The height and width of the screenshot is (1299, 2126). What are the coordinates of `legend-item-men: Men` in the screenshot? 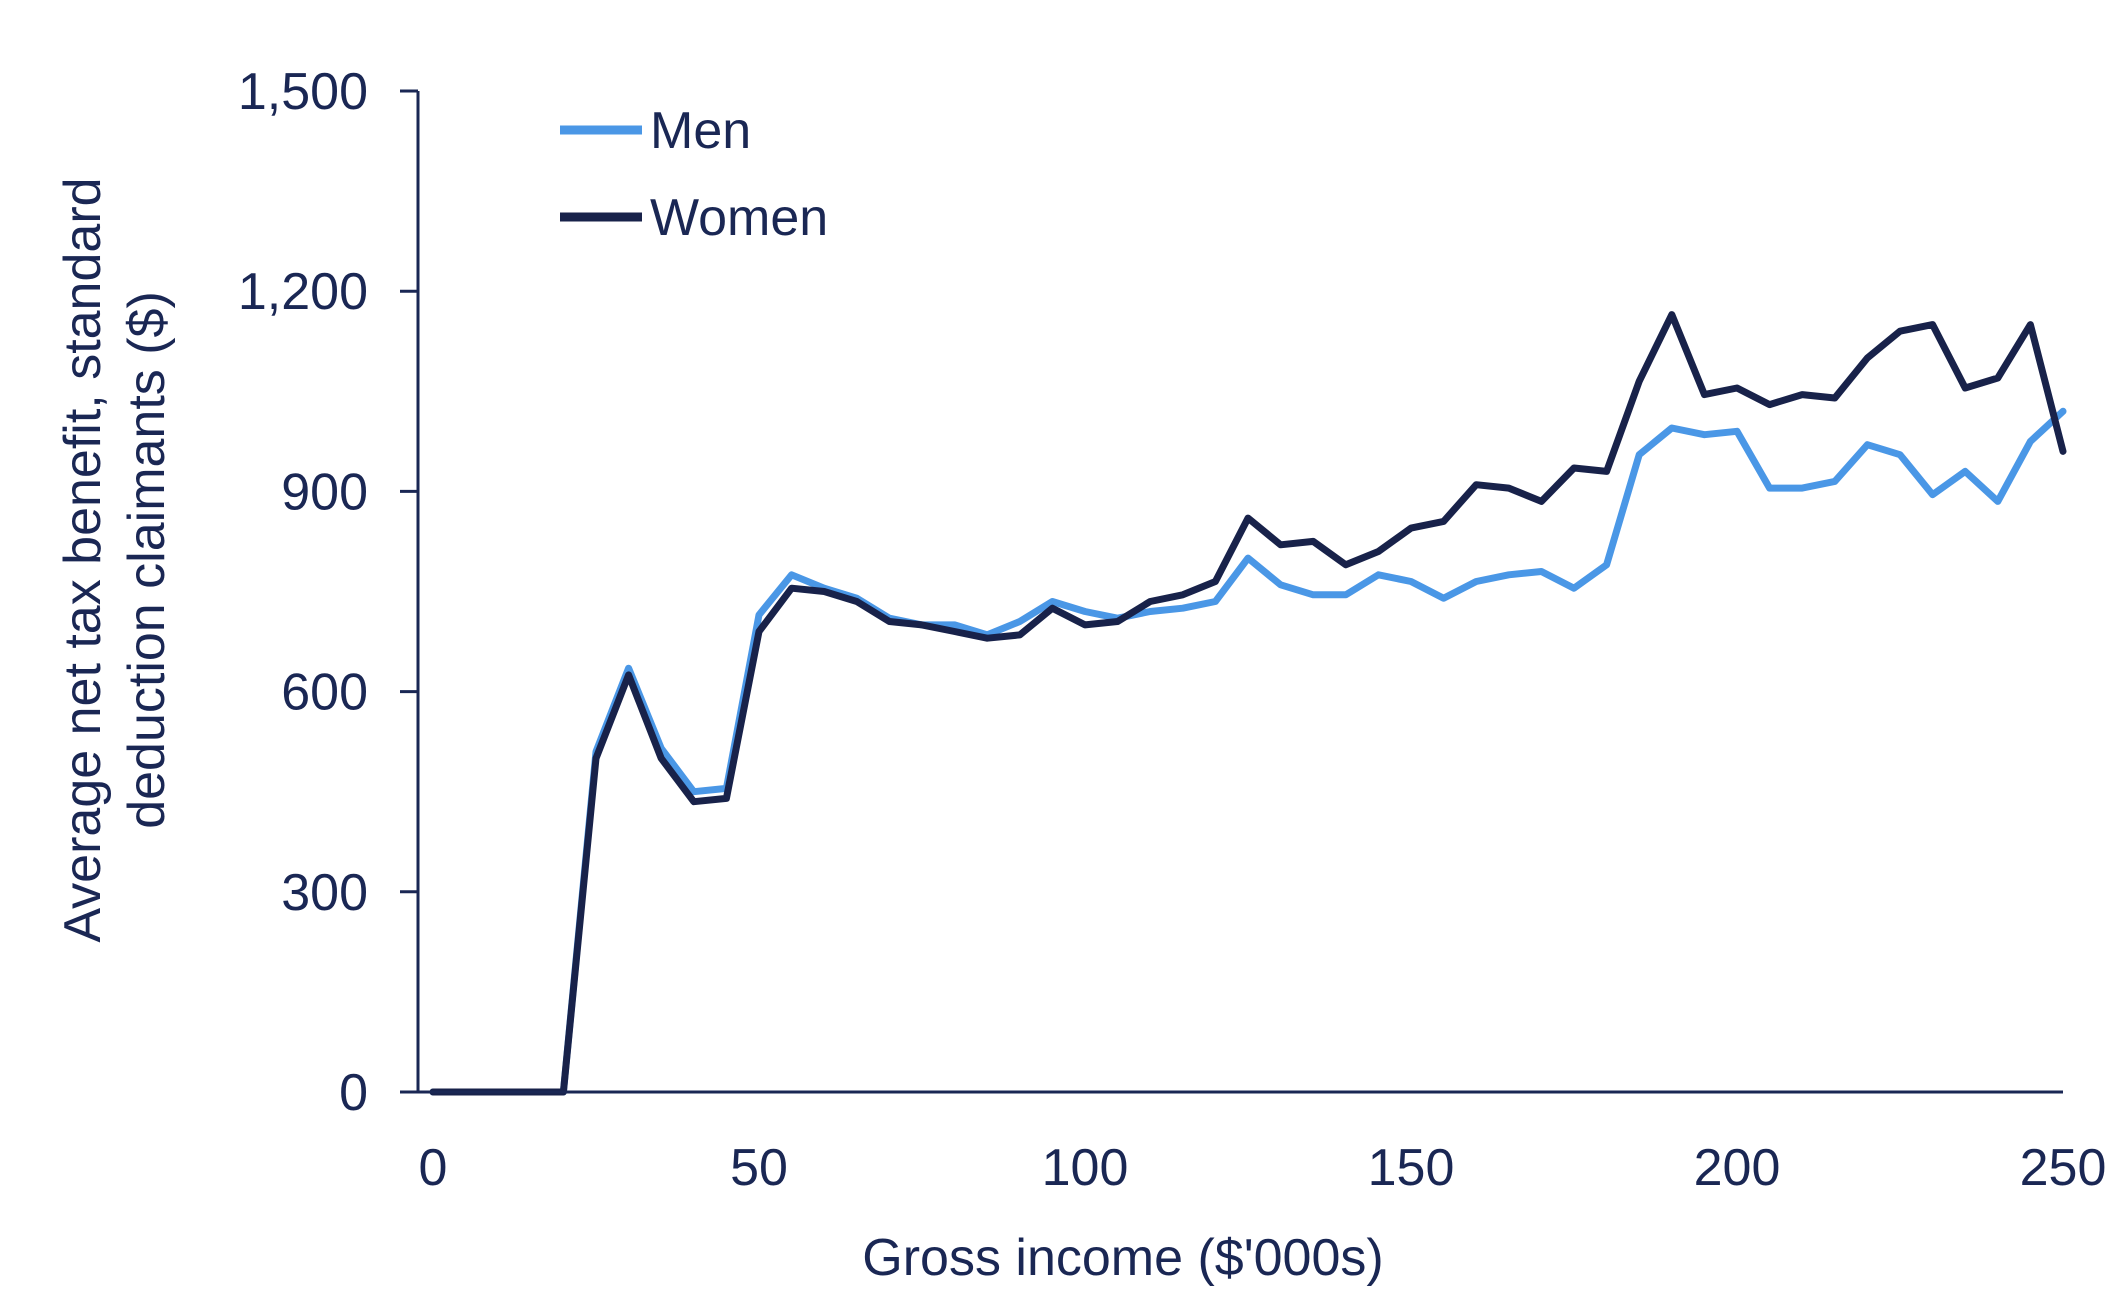 It's located at (655, 131).